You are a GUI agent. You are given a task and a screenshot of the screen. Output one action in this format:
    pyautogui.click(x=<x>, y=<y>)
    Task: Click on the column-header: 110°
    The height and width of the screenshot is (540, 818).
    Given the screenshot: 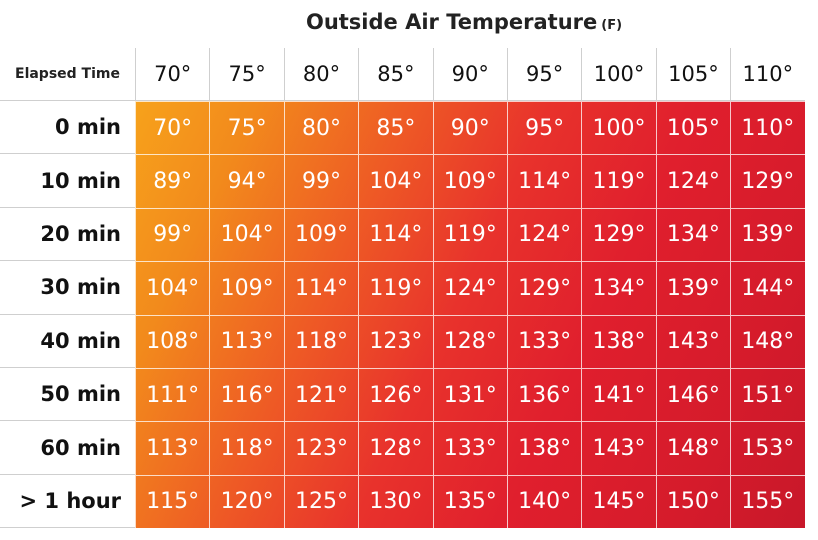 What is the action you would take?
    pyautogui.click(x=767, y=74)
    